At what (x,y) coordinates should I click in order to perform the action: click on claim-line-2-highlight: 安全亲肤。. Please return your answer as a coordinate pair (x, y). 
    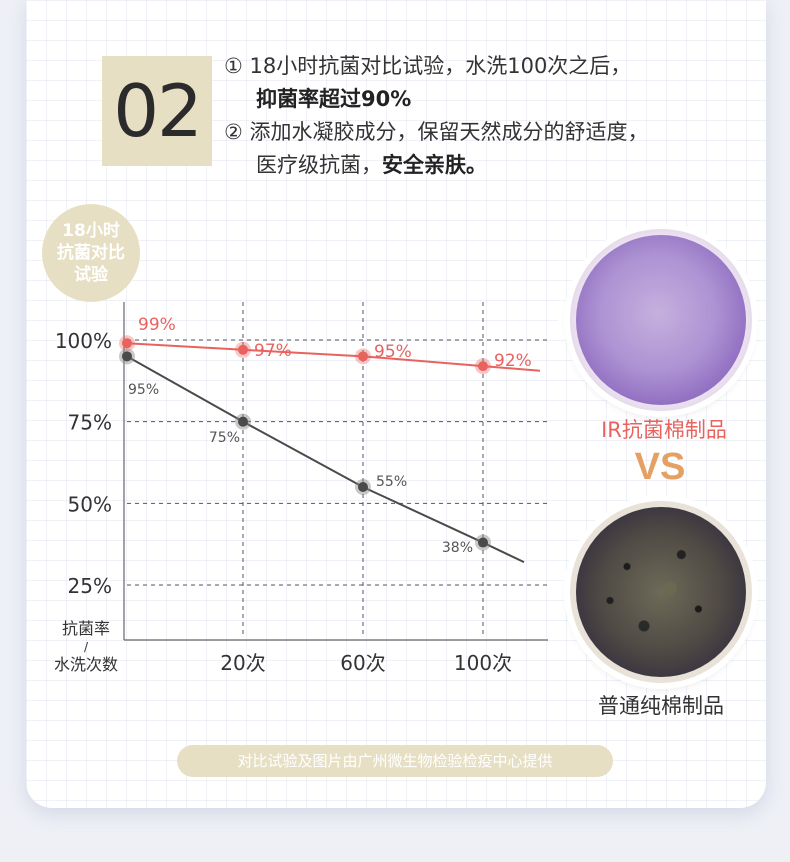
    Looking at the image, I should click on (434, 165).